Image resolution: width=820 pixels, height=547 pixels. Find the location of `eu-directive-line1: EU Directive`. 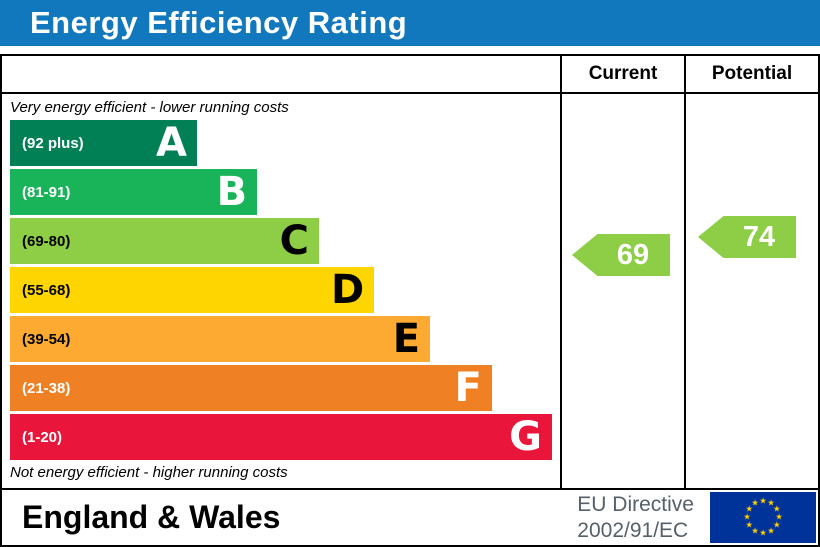

eu-directive-line1: EU Directive is located at coordinates (635, 505).